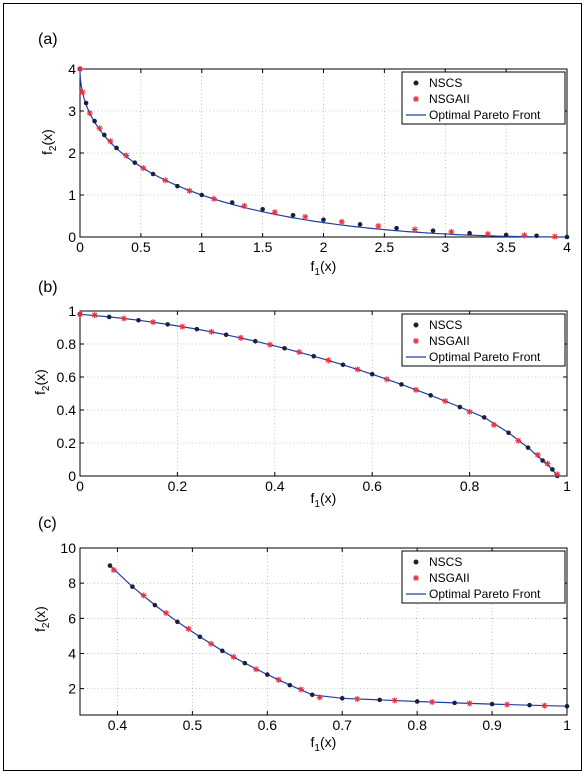 Image resolution: width=587 pixels, height=776 pixels. I want to click on legend-nscs-marker, so click(416, 83).